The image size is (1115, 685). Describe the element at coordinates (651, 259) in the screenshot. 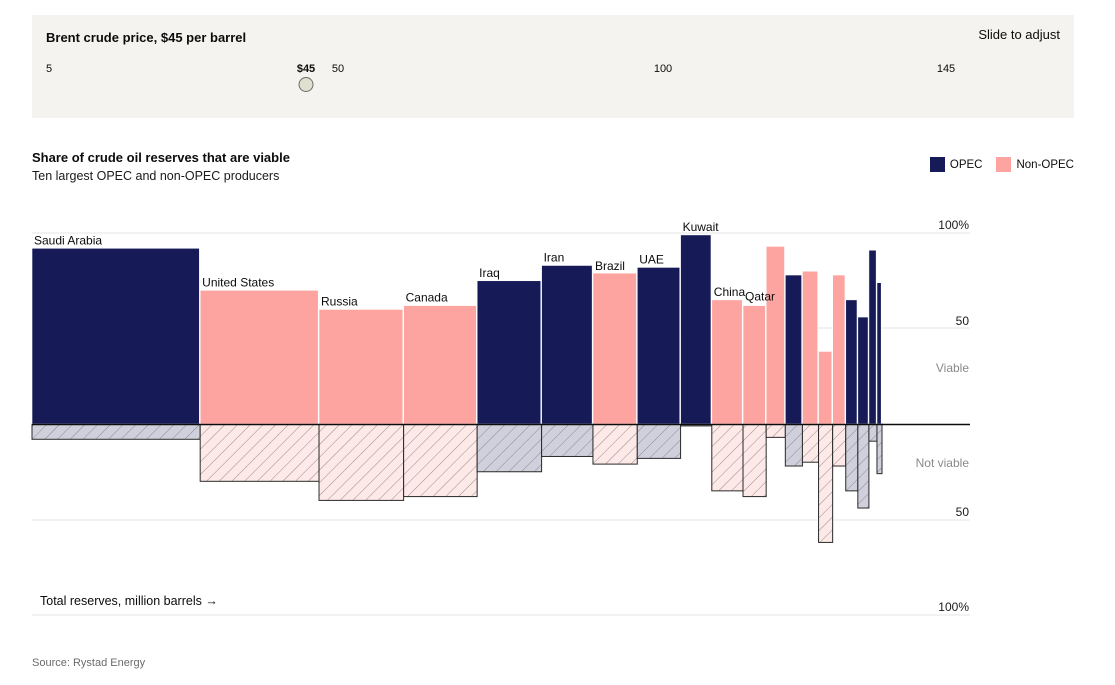

I see `label-uae: UAE` at that location.